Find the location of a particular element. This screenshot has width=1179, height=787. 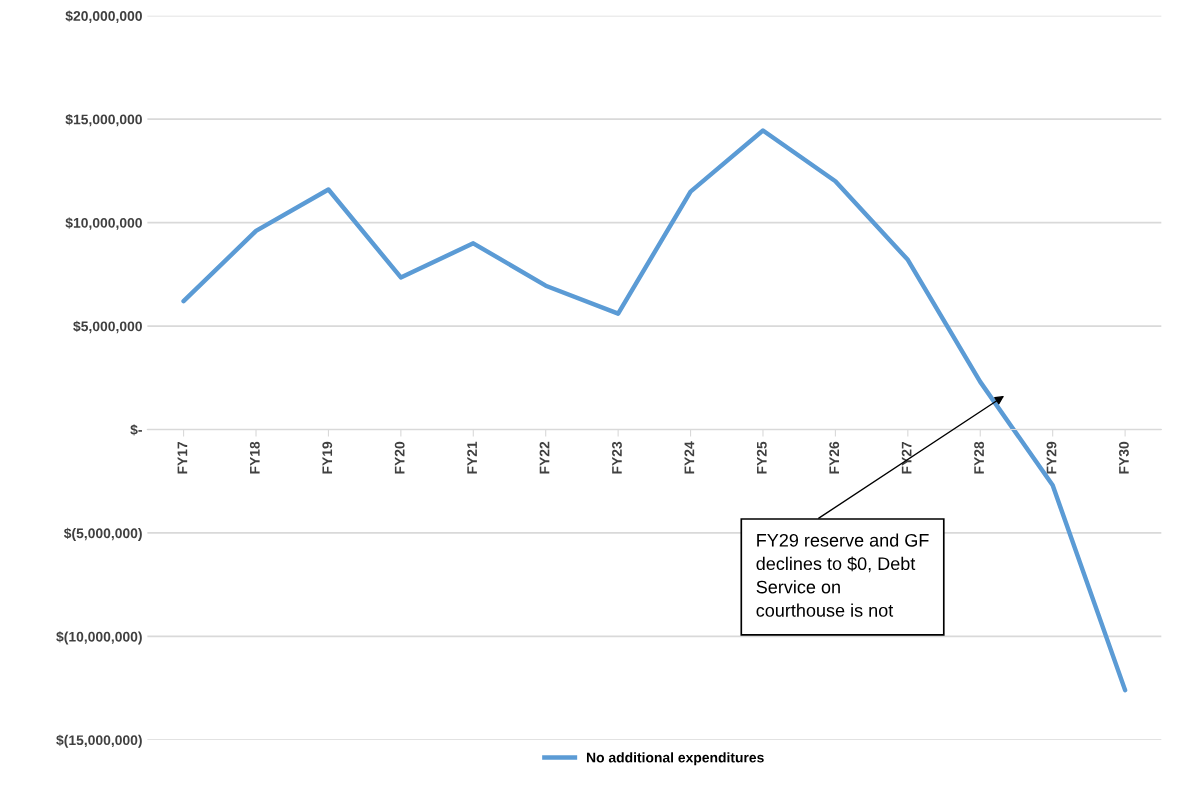

x-tick-label: FY23 is located at coordinates (617, 457).